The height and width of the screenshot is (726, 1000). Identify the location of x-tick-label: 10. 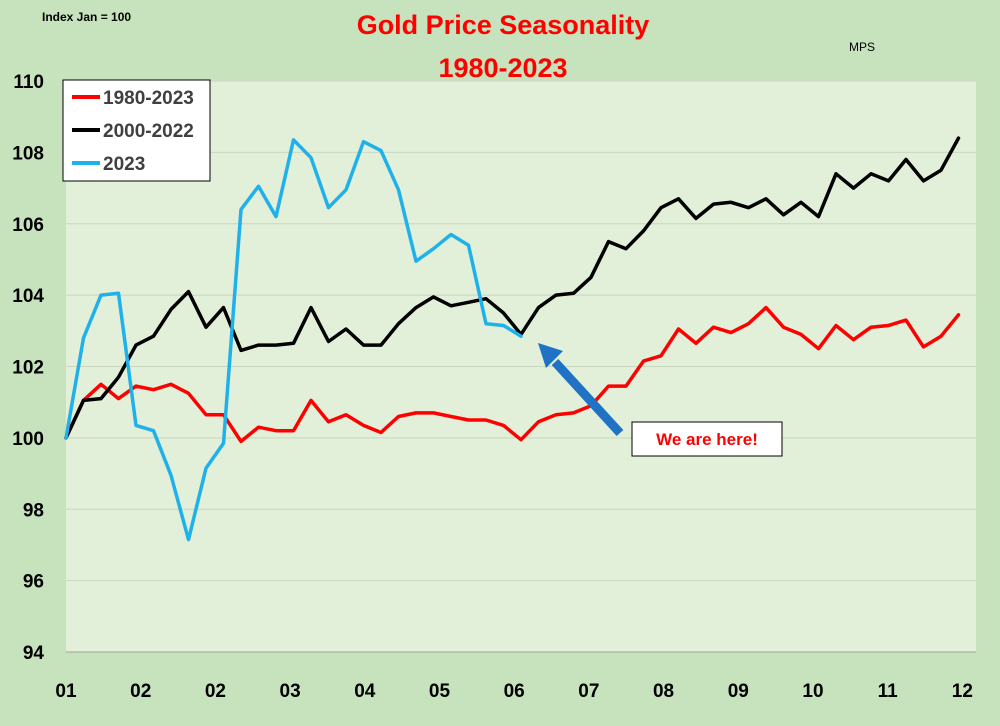
(812, 691).